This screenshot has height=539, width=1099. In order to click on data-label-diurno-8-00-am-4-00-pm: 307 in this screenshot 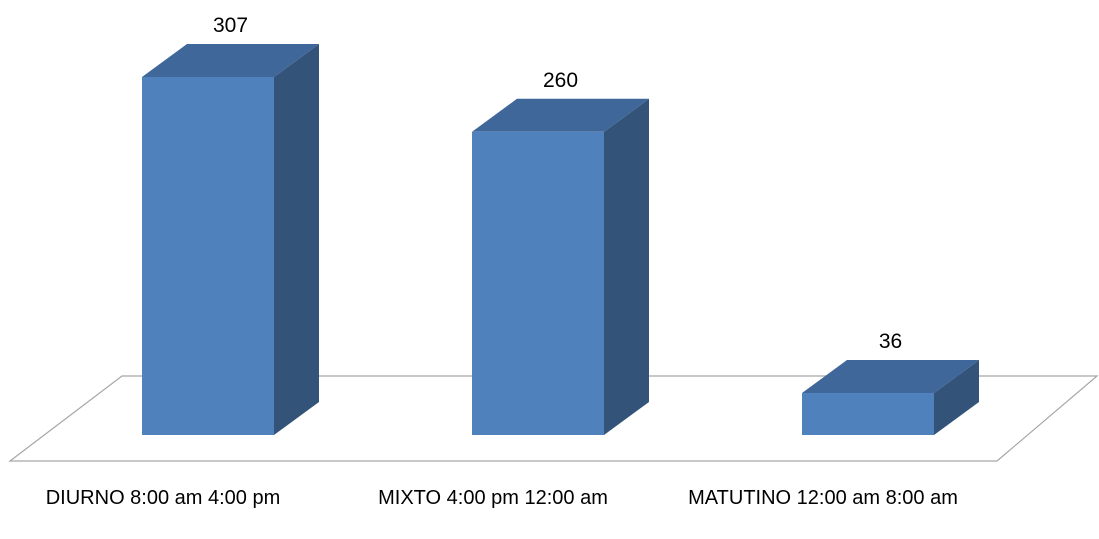, I will do `click(230, 25)`.